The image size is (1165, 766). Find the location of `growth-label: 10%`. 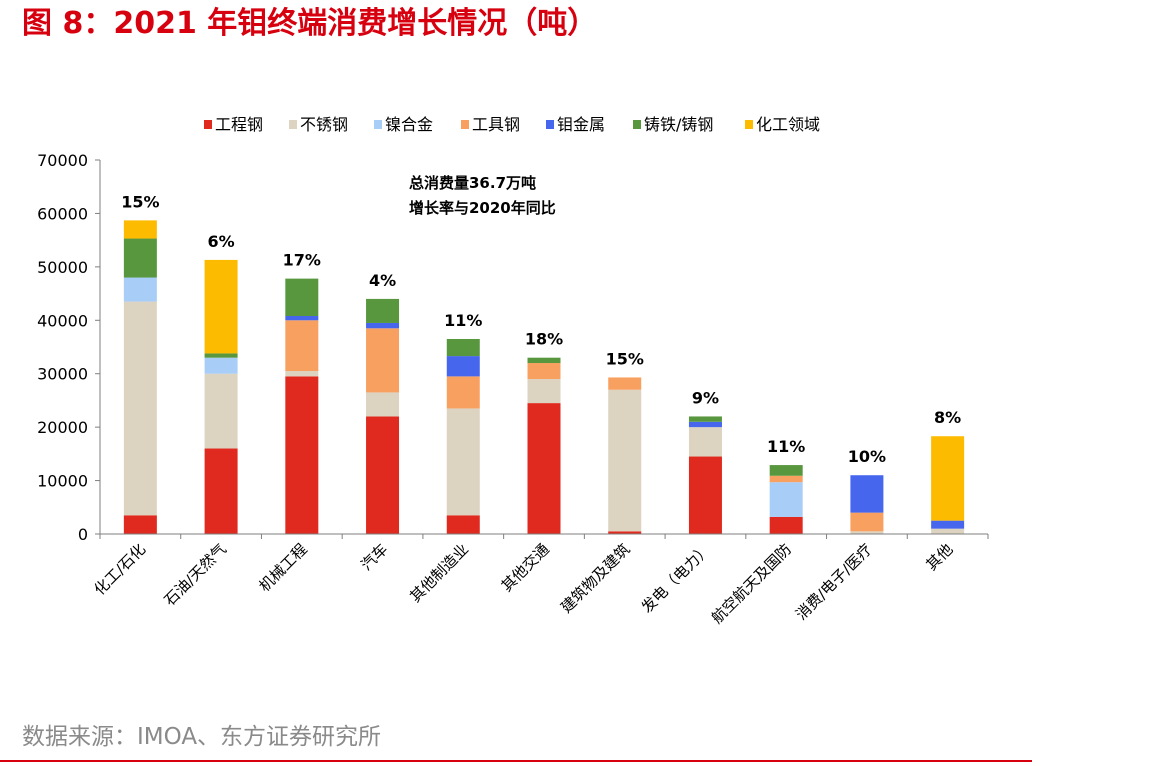

growth-label: 10% is located at coordinates (867, 456).